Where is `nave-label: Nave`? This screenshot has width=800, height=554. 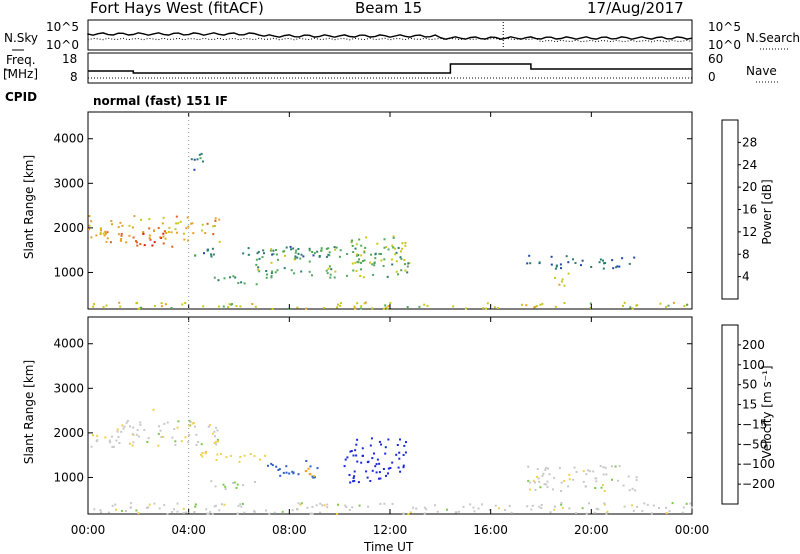 nave-label: Nave is located at coordinates (761, 71).